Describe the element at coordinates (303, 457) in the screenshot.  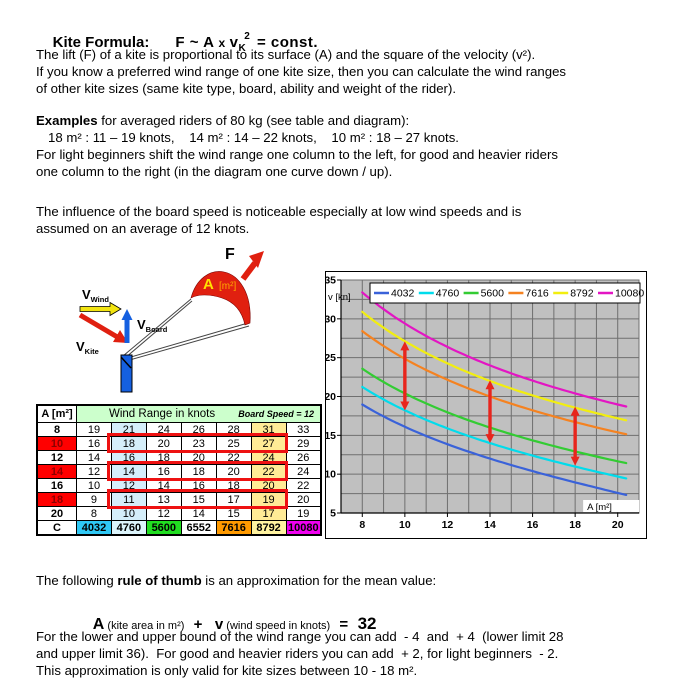
I see `table-cell: 26` at that location.